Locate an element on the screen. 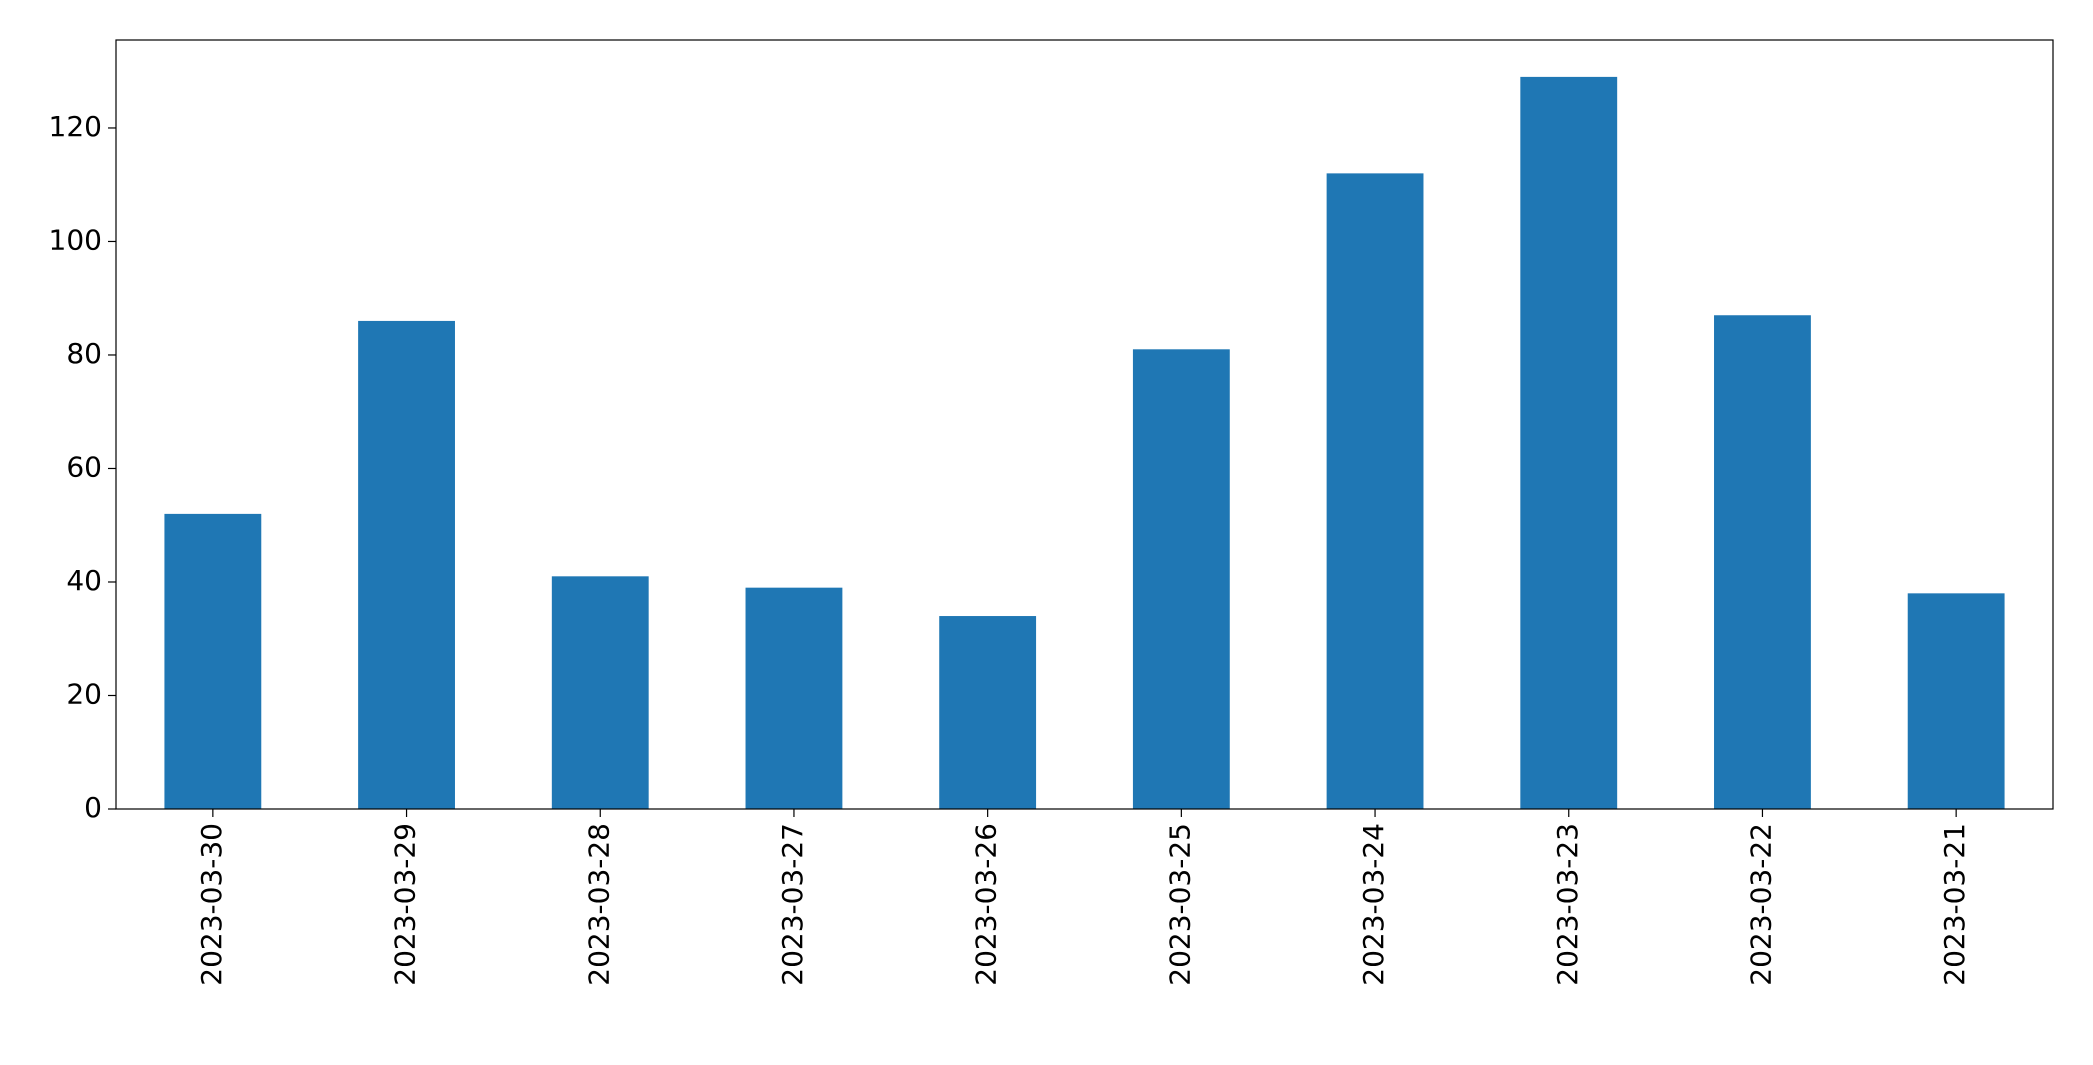  x-tick-label: 2023-03-28 is located at coordinates (598, 904).